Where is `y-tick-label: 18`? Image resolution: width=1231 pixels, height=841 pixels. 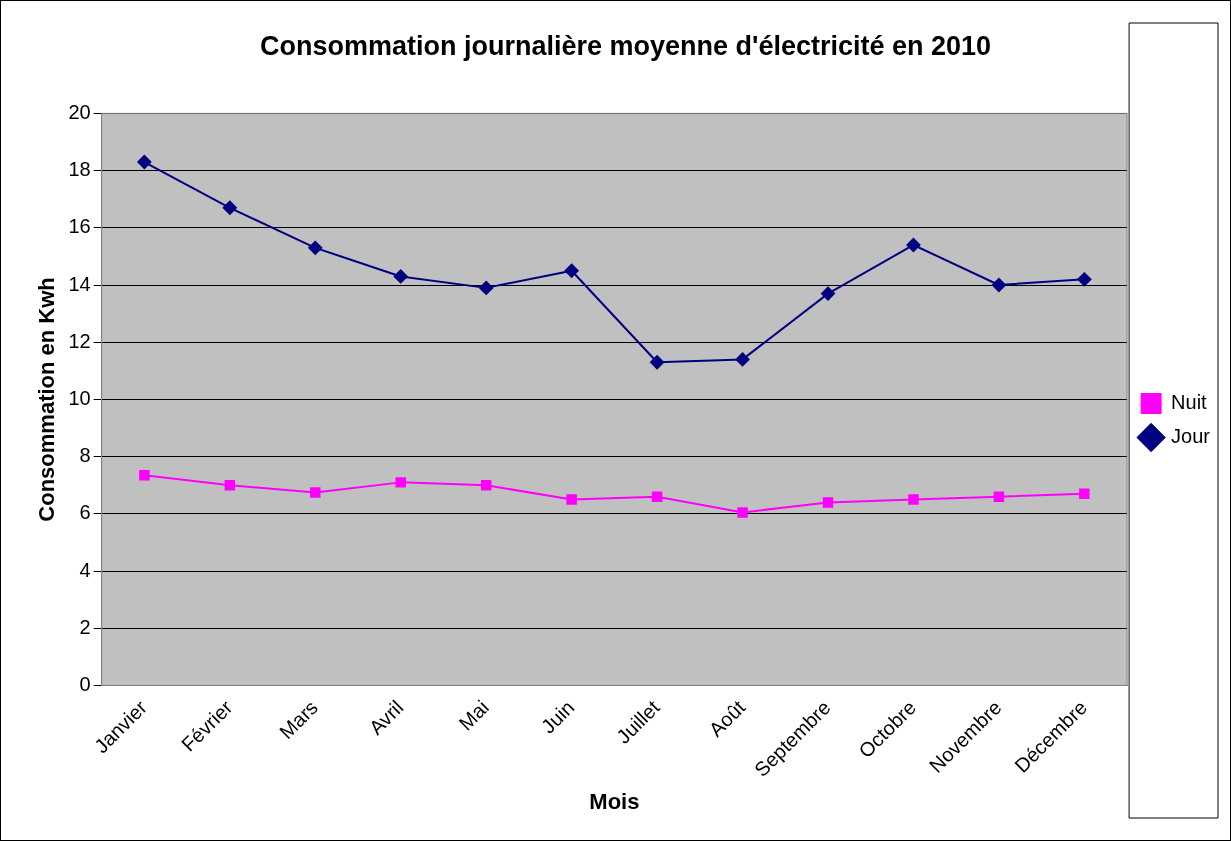
y-tick-label: 18 is located at coordinates (79, 169).